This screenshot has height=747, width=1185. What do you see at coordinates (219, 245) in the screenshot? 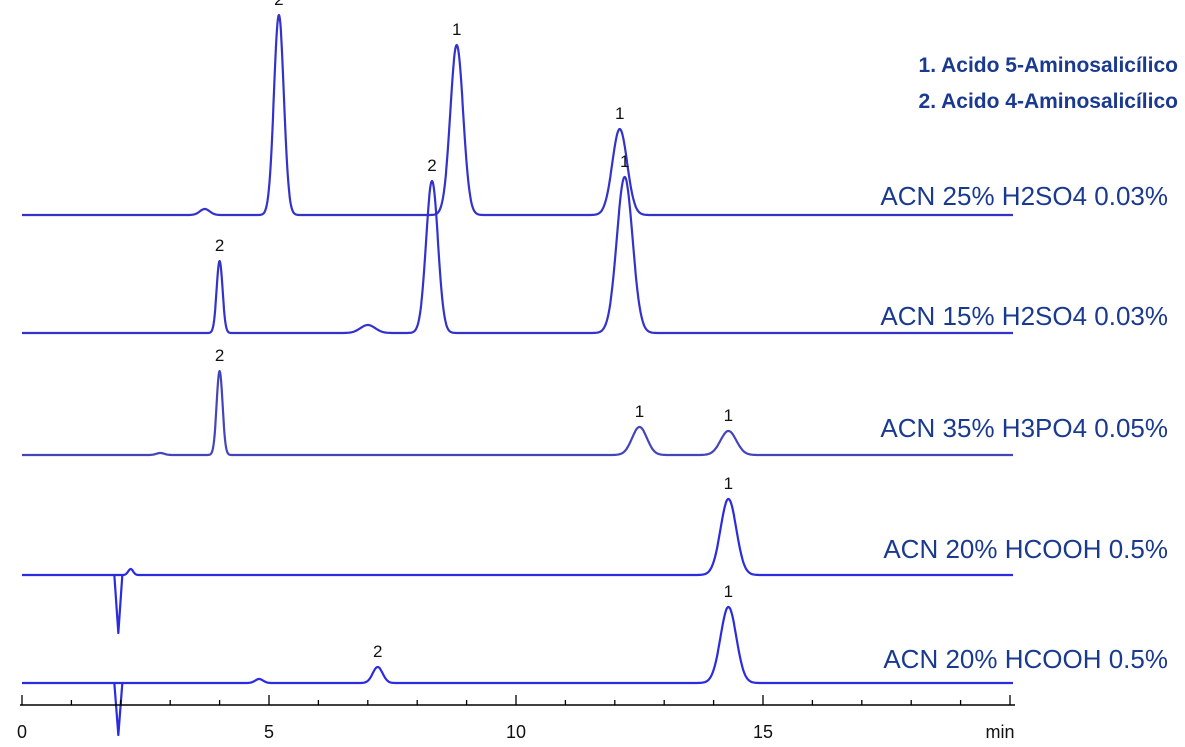
I see `peak-label-2-1: 2` at bounding box center [219, 245].